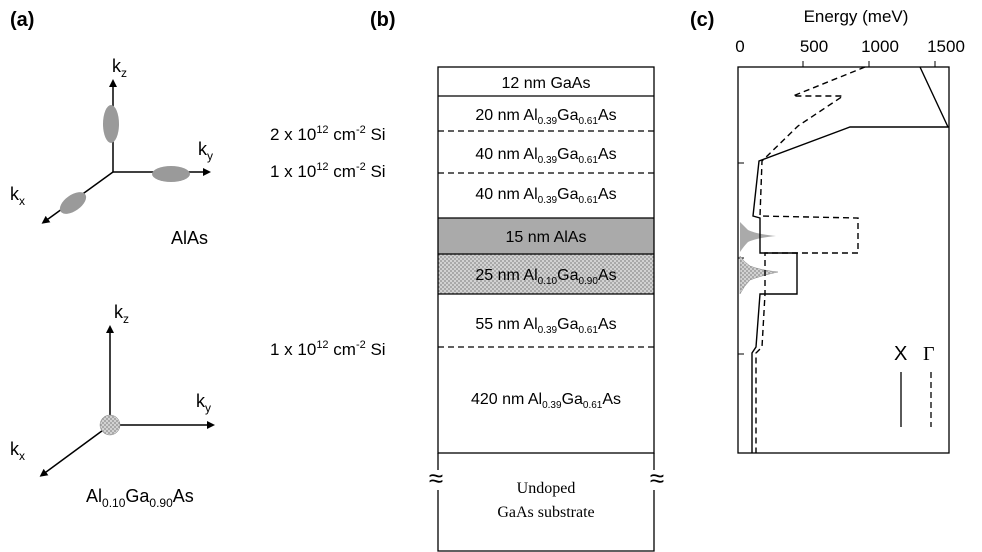 The width and height of the screenshot is (982, 552). I want to click on doping-label: 2 x 1012 cm-2 Si, so click(328, 134).